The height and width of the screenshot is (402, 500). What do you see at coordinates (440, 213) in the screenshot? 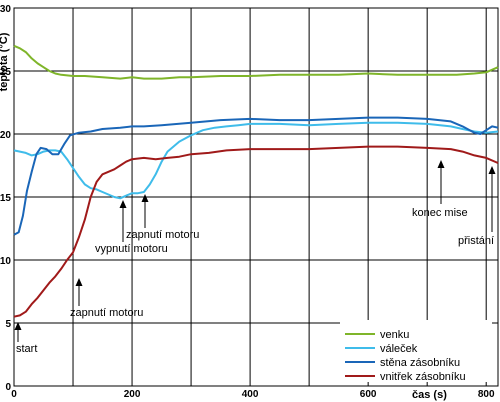
I see `annotation-label: konec mise` at bounding box center [440, 213].